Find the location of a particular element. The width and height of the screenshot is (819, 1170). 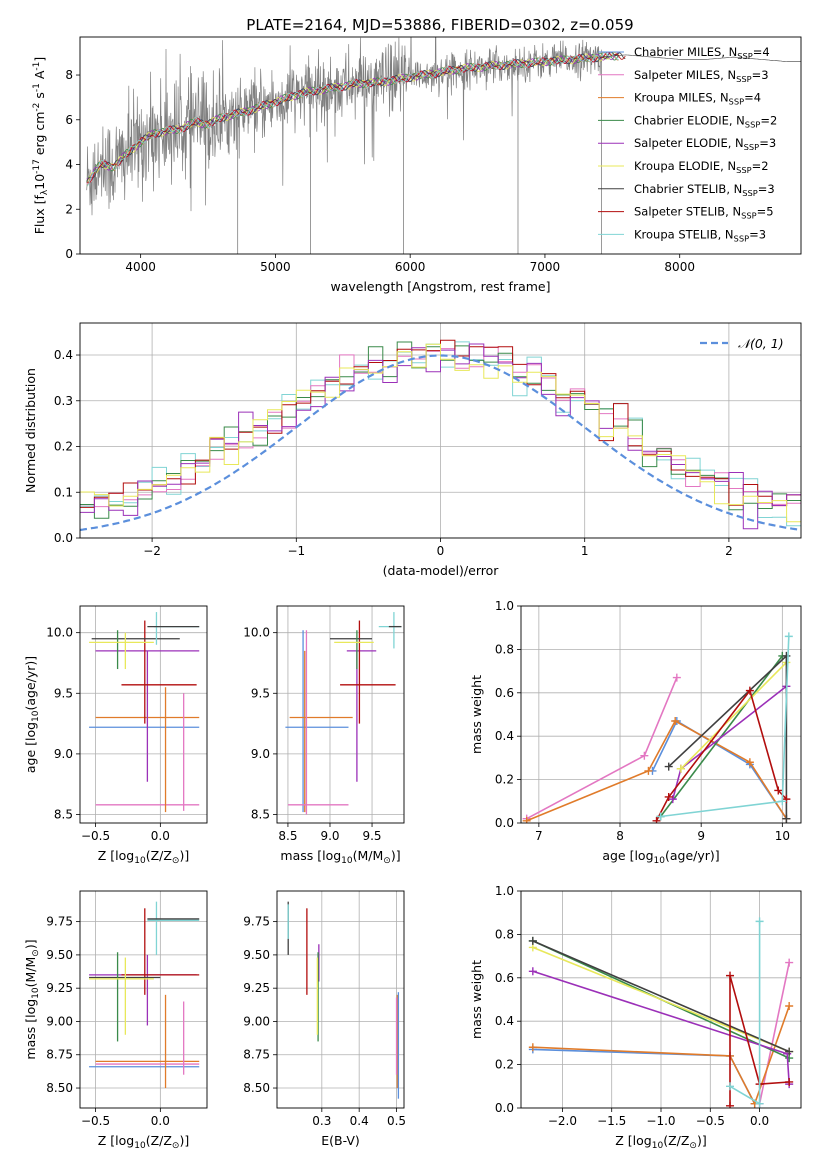

y-tick-label: 0.8 is located at coordinates (504, 934).